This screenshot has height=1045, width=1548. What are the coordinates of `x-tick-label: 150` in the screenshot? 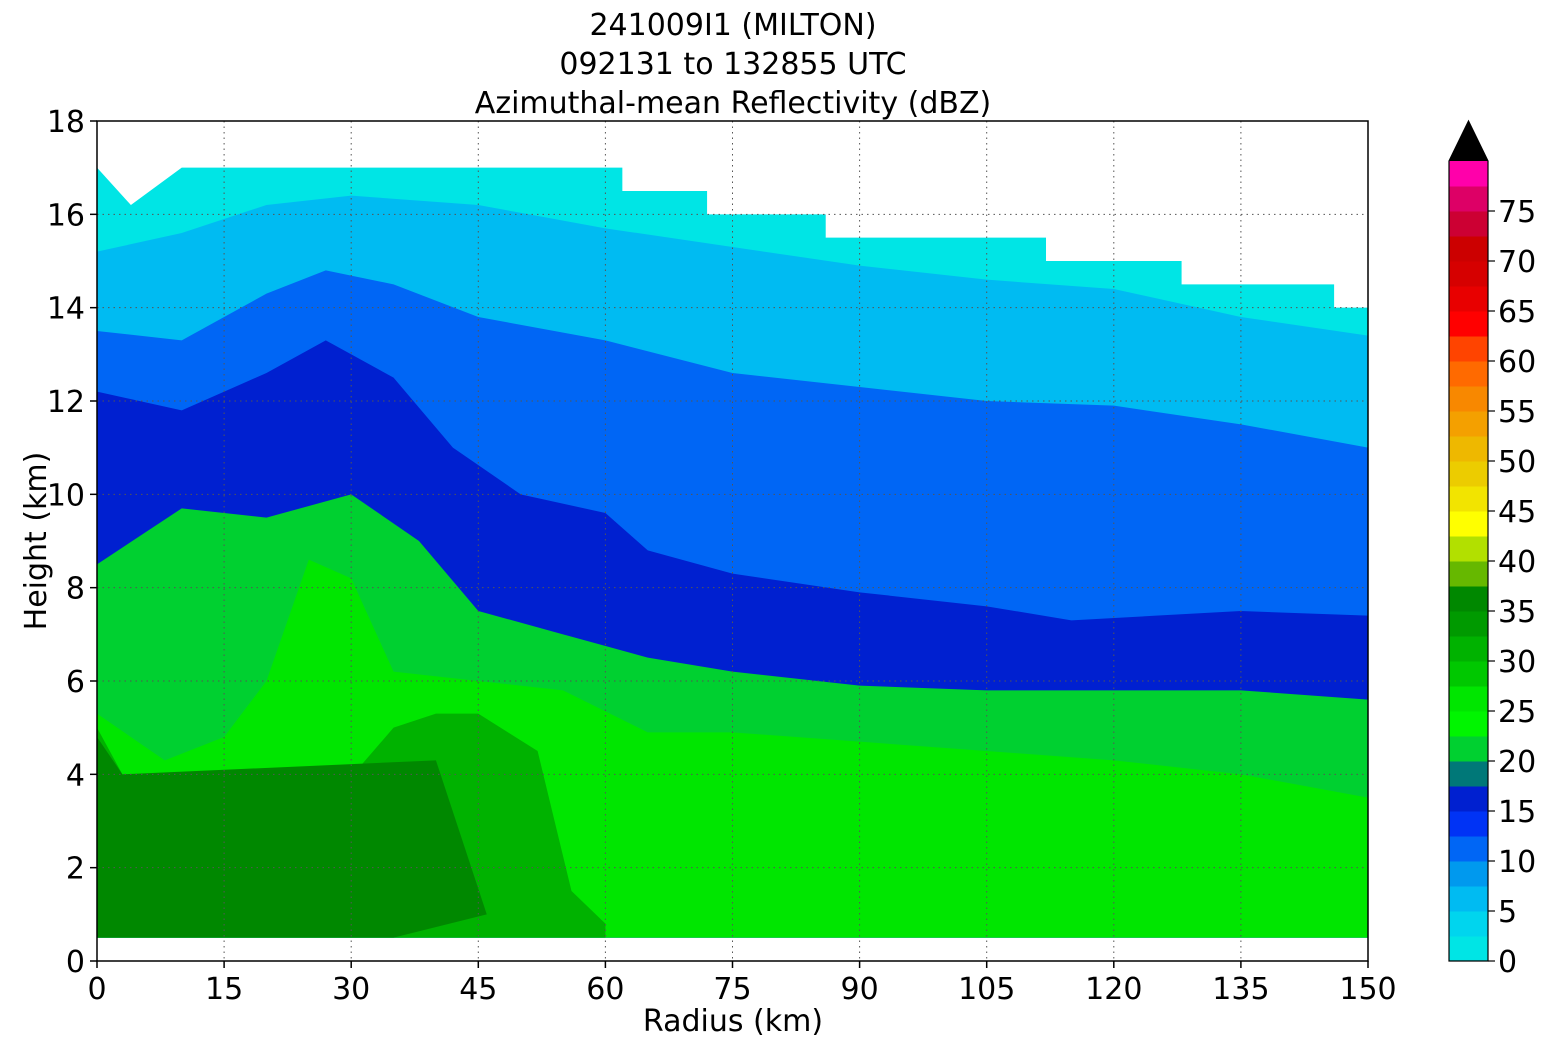 It's located at (1367, 989).